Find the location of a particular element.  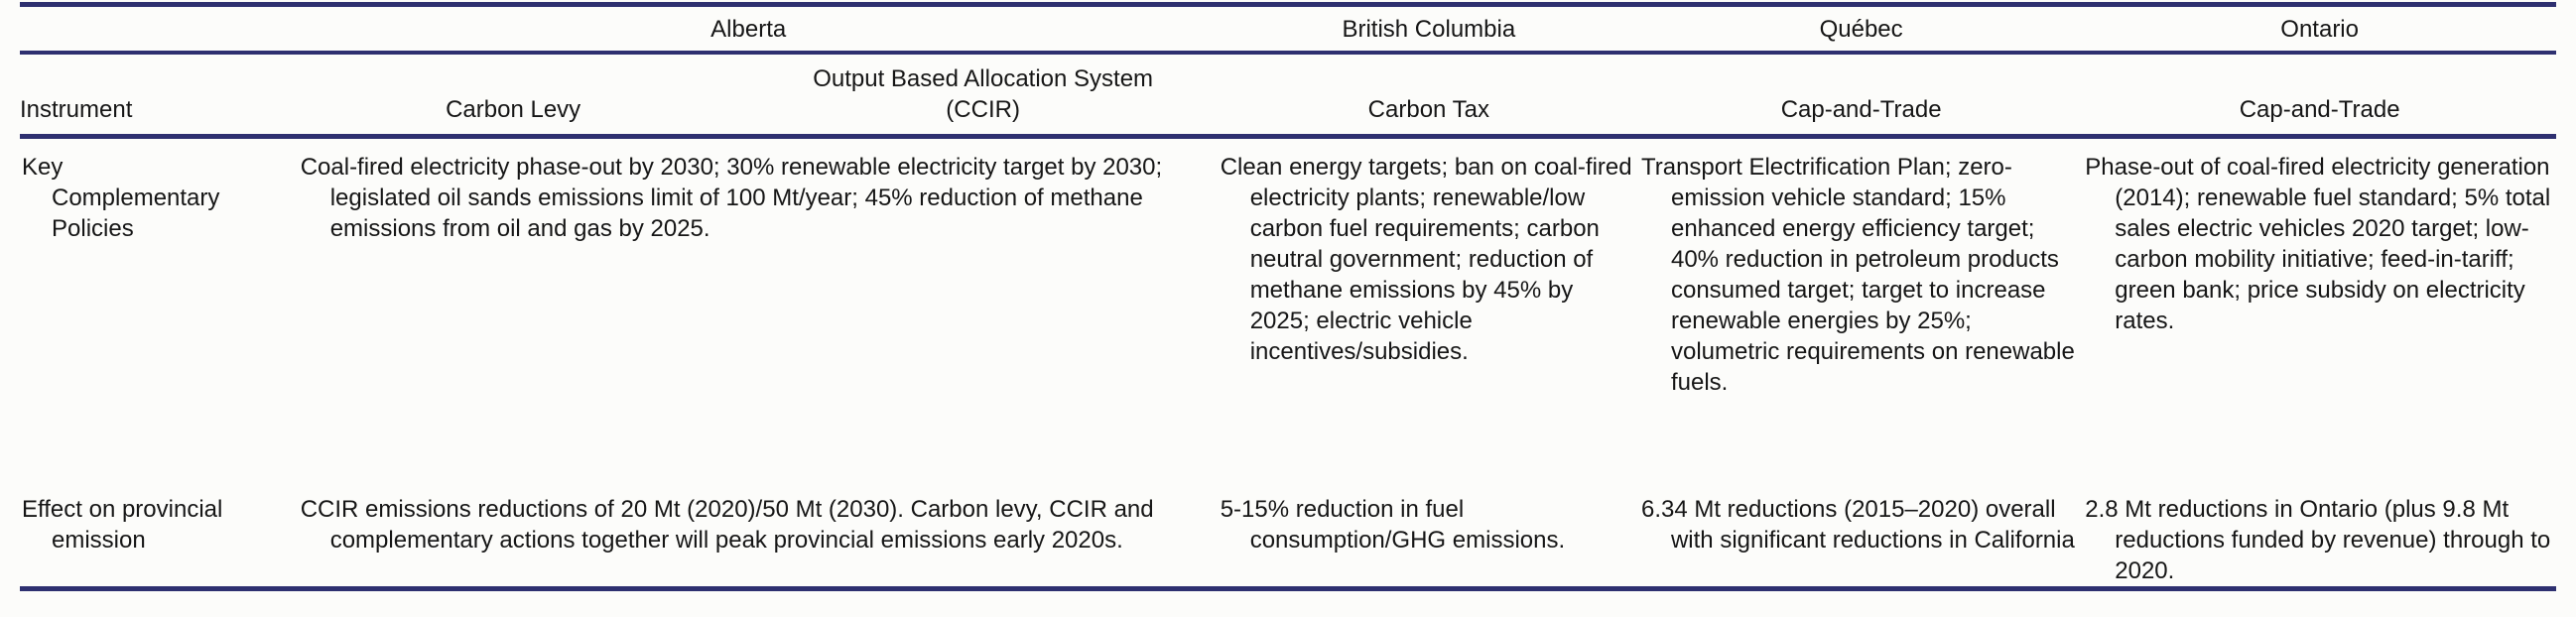

province-header-row: Alberta British Columbia Québec Ontario is located at coordinates (1288, 30).